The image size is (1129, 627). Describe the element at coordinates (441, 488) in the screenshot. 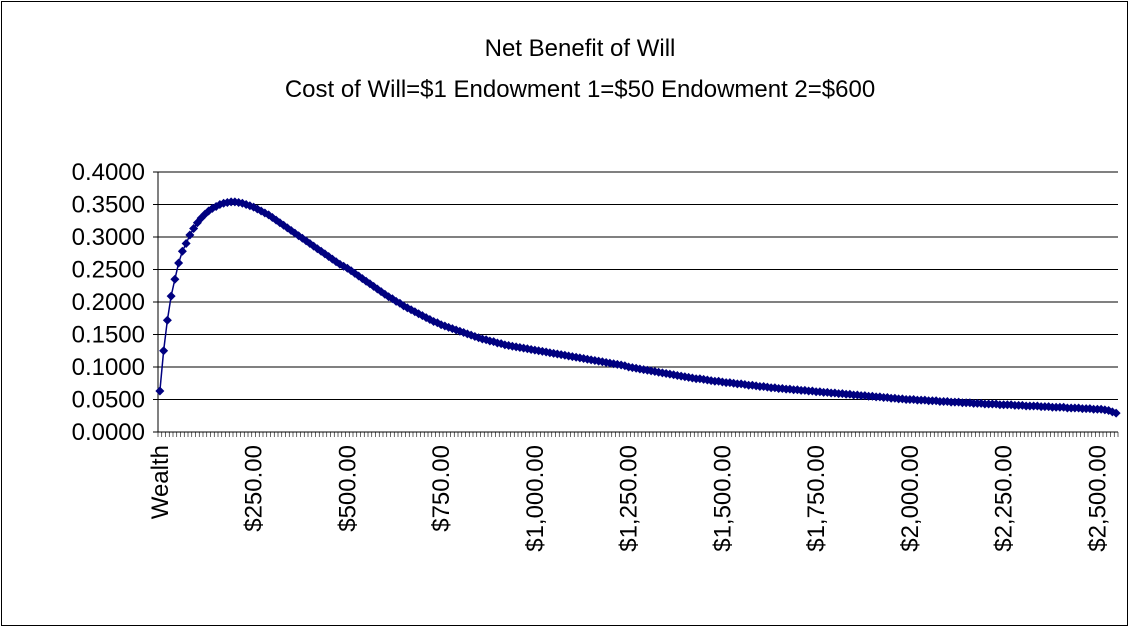

I see `x-tick-label: $750.00` at that location.